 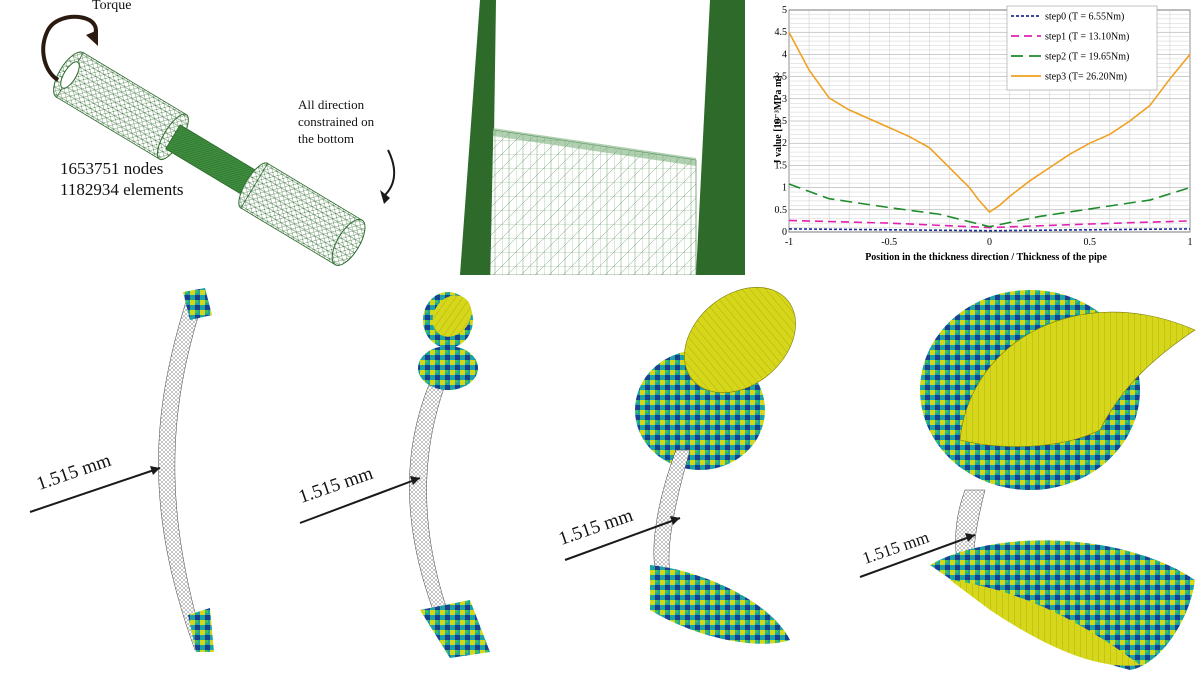 What do you see at coordinates (784, 54) in the screenshot?
I see `y-tick-label: 4` at bounding box center [784, 54].